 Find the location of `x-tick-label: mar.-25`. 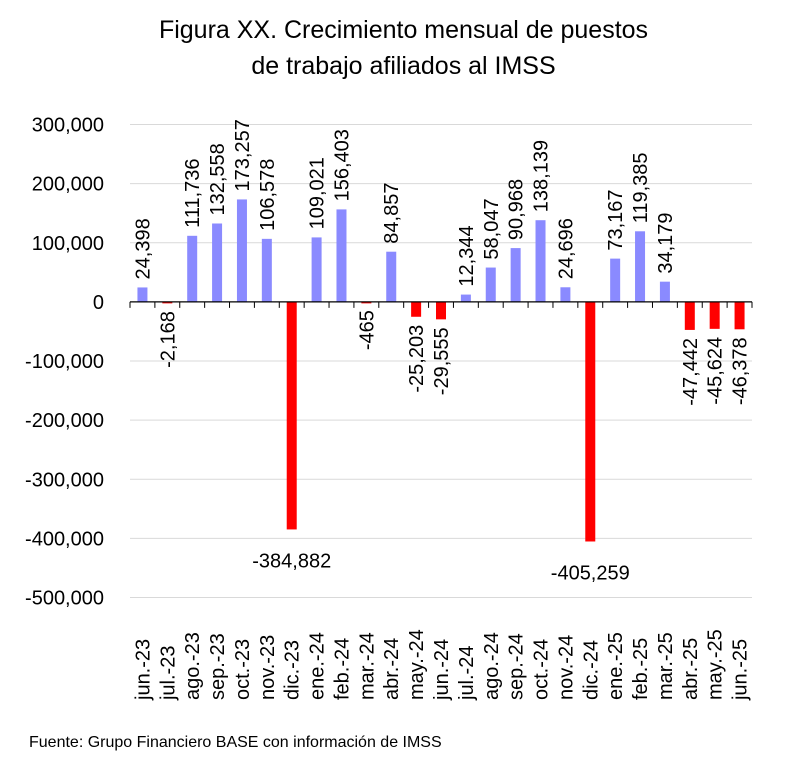

x-tick-label: mar.-25 is located at coordinates (666, 666).